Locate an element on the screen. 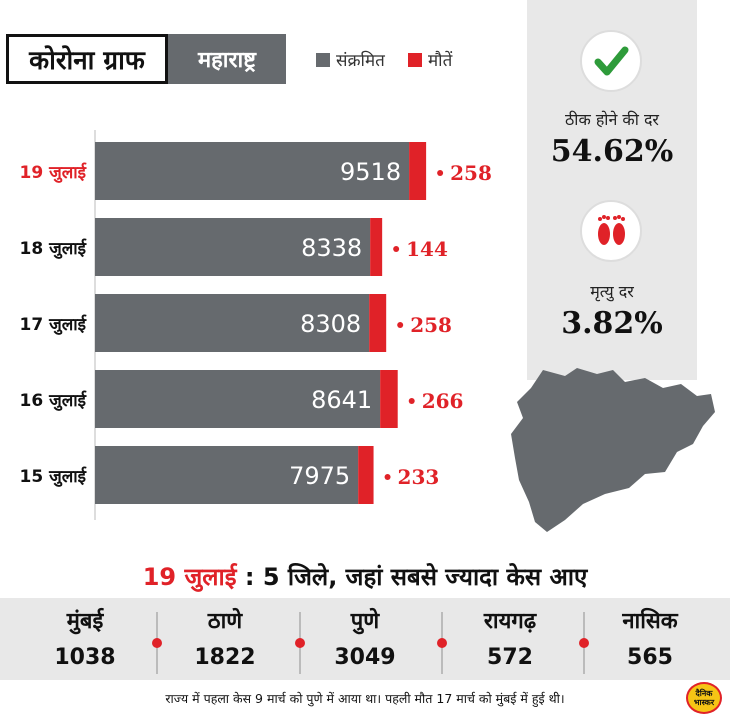  district-item: पुणे 3049 is located at coordinates (365, 637).